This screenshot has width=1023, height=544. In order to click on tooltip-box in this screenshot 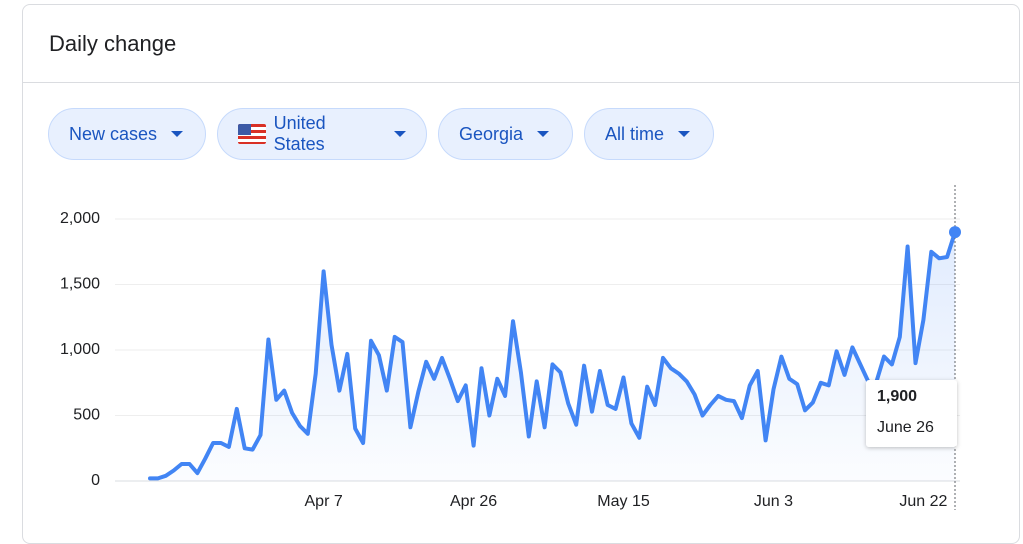, I will do `click(911, 413)`.